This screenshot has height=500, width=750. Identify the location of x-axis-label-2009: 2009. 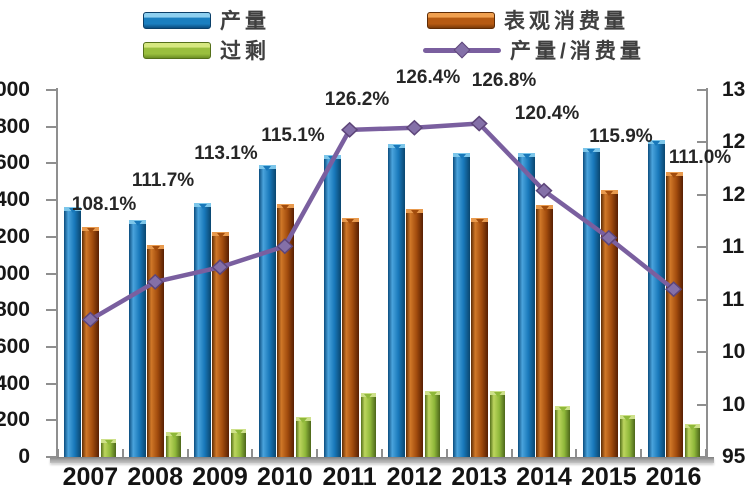
(220, 477).